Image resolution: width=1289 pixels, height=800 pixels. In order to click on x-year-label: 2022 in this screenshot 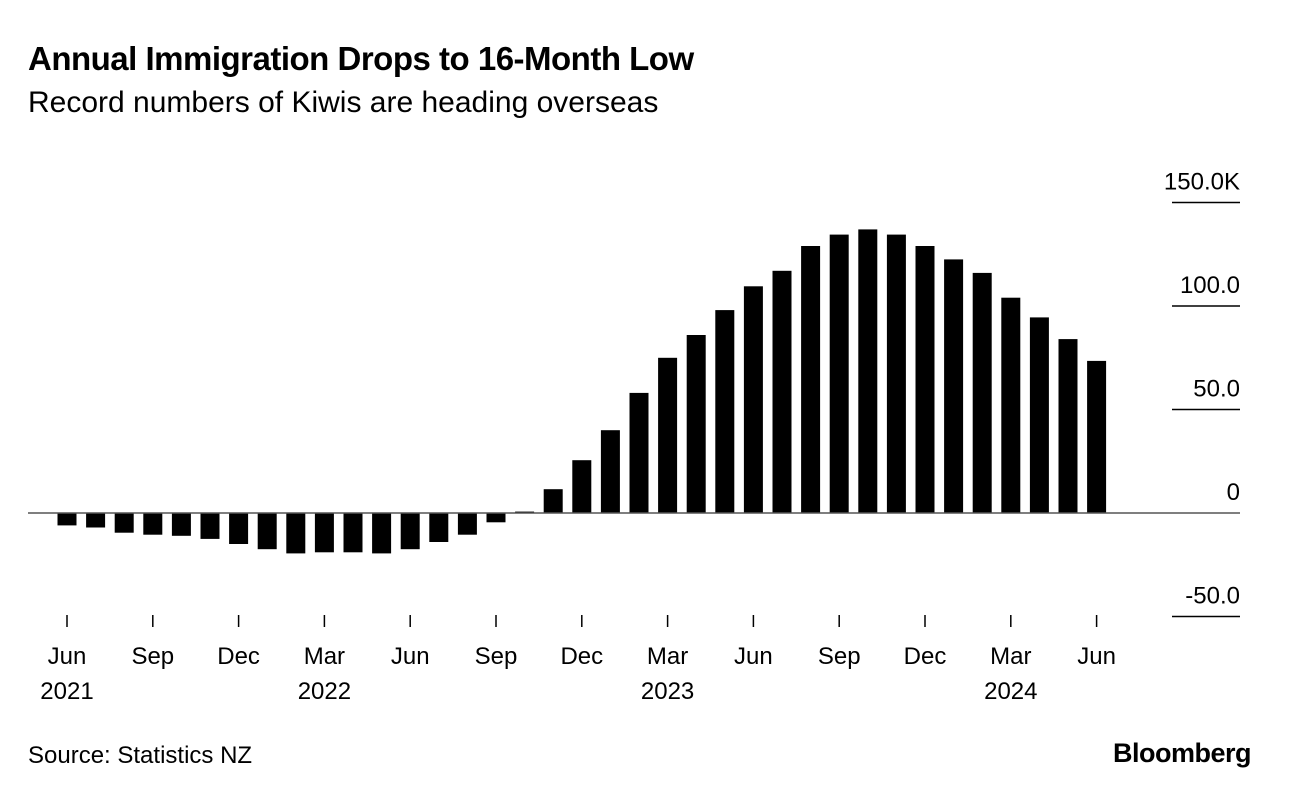, I will do `click(324, 691)`.